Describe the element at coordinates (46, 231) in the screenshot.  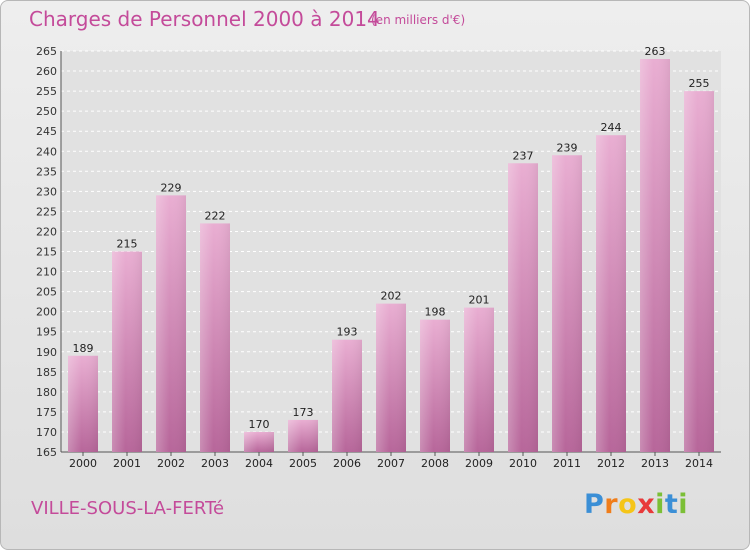
I see `y-tick-label: 220` at that location.